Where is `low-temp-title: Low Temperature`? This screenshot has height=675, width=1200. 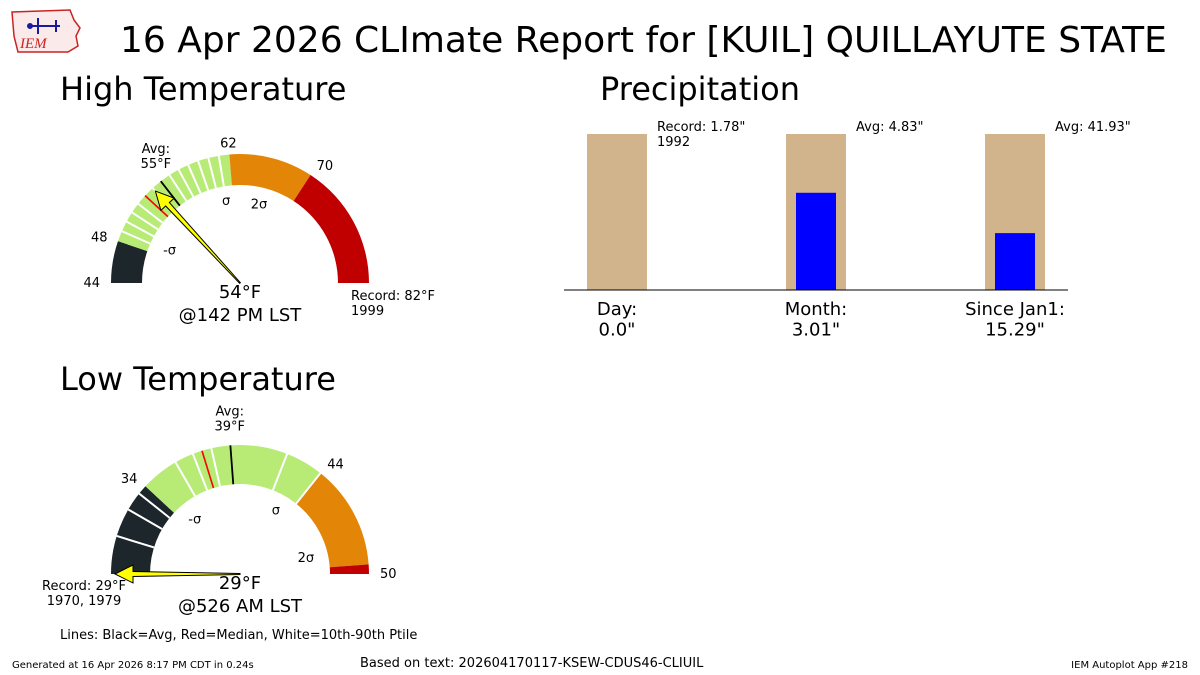
low-temp-title: Low Temperature is located at coordinates (198, 379).